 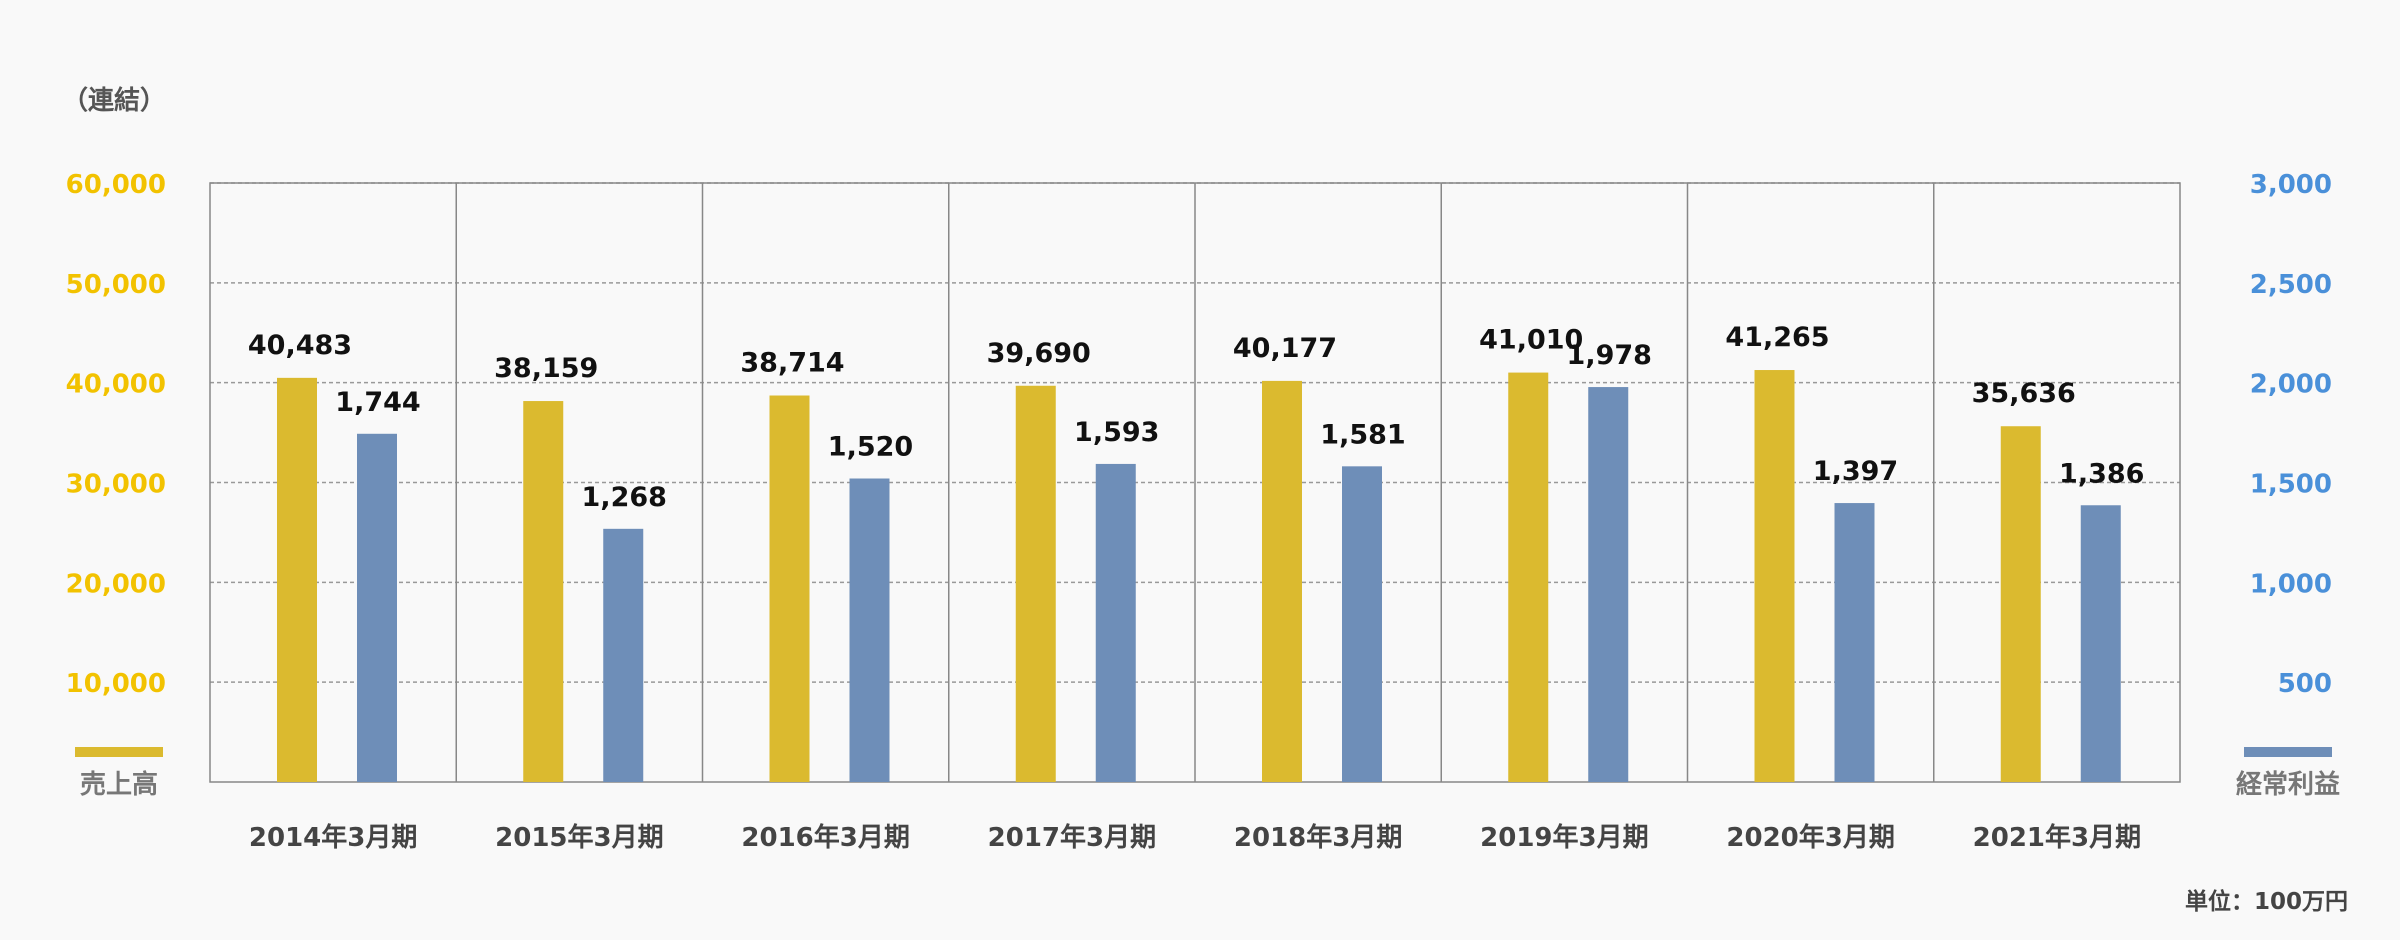 What do you see at coordinates (1810, 837) in the screenshot?
I see `category-label: 2020年3月期` at bounding box center [1810, 837].